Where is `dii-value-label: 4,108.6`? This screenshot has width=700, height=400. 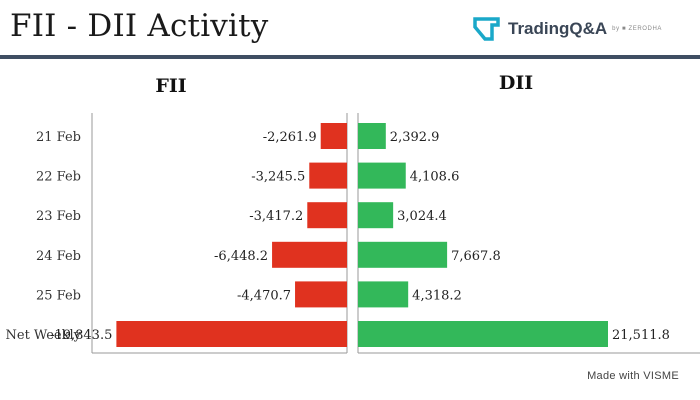
dii-value-label: 4,108.6 is located at coordinates (435, 177).